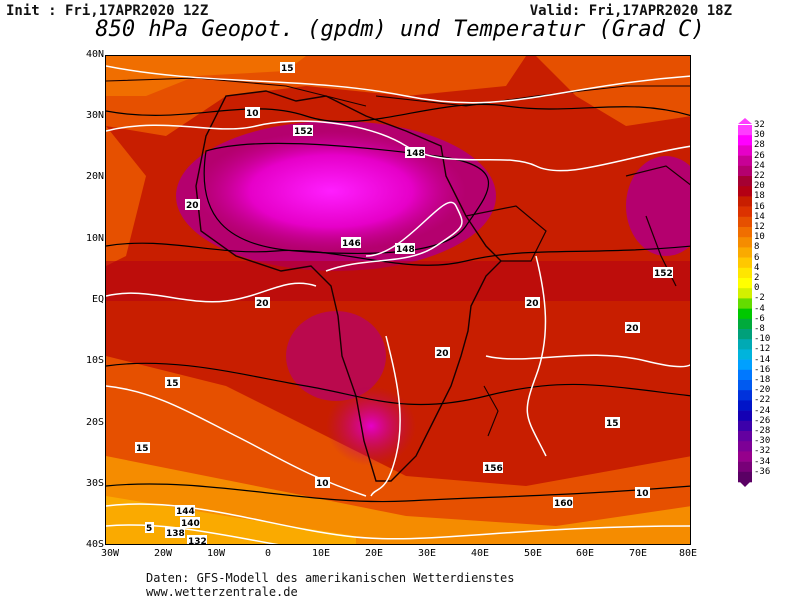 The width and height of the screenshot is (800, 600). I want to click on arabia-coastline, so click(506, 233).